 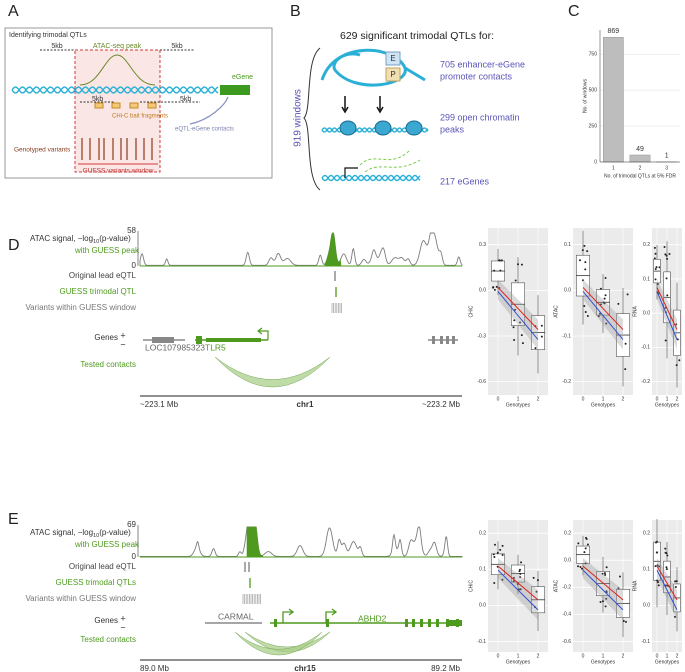 What do you see at coordinates (103, 275) in the screenshot?
I see `lead-label: Original lead eQTL` at bounding box center [103, 275].